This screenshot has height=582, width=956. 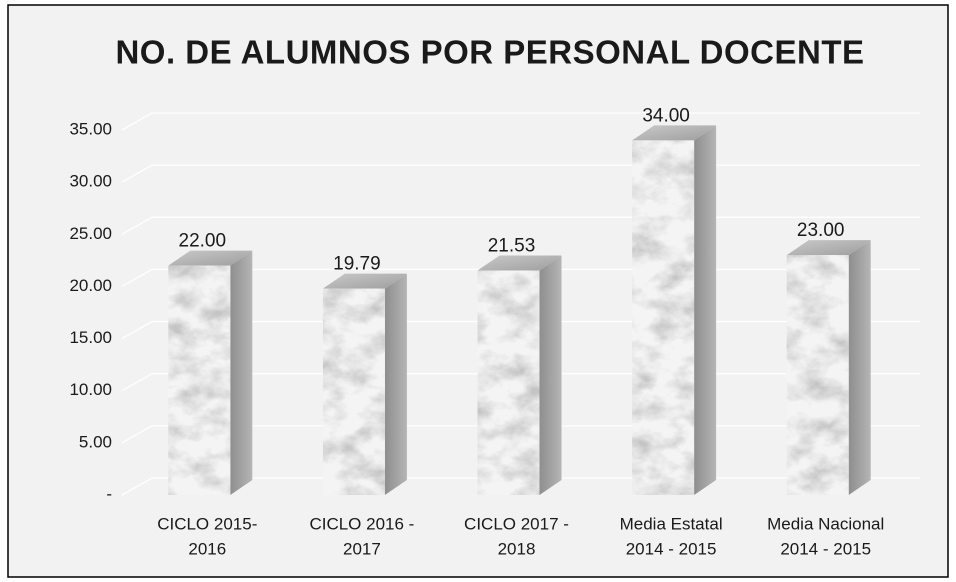 What do you see at coordinates (109, 493) in the screenshot?
I see `y-tick-label: -` at bounding box center [109, 493].